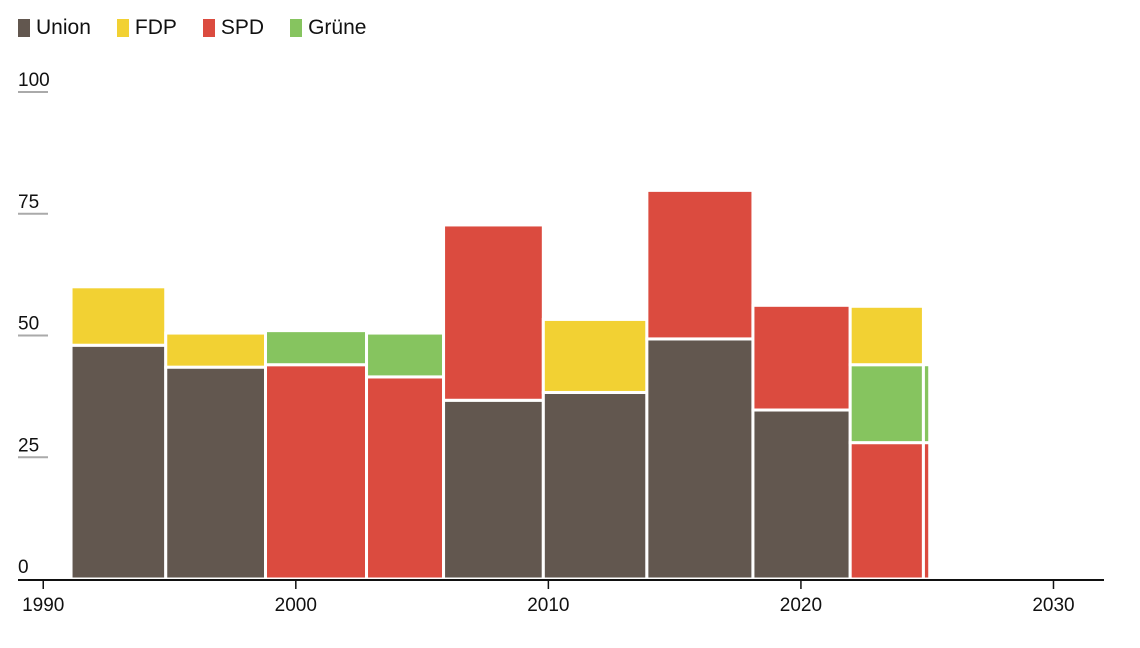 Image resolution: width=1140 pixels, height=648 pixels. Describe the element at coordinates (926, 511) in the screenshot. I see `bar-segment-10-spd` at that location.